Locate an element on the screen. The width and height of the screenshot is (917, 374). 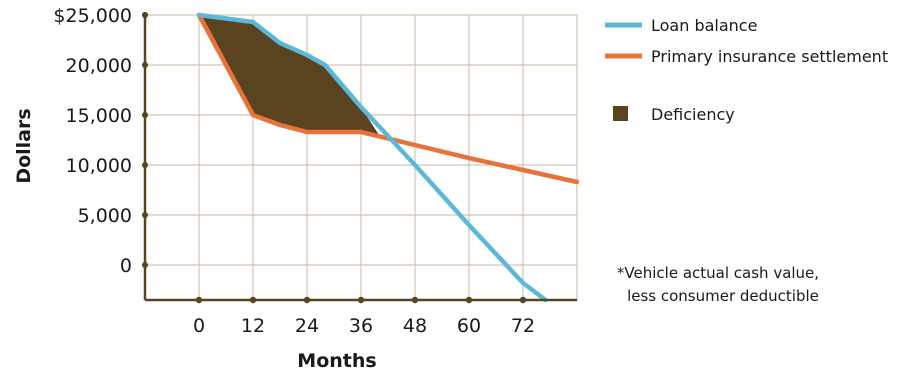
x-tick-label-1: 12 is located at coordinates (253, 326).